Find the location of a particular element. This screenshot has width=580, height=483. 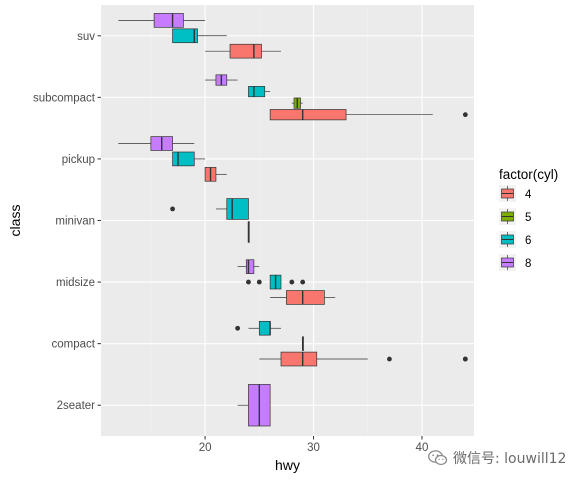

box-subcompact-cyl5 is located at coordinates (297, 103).